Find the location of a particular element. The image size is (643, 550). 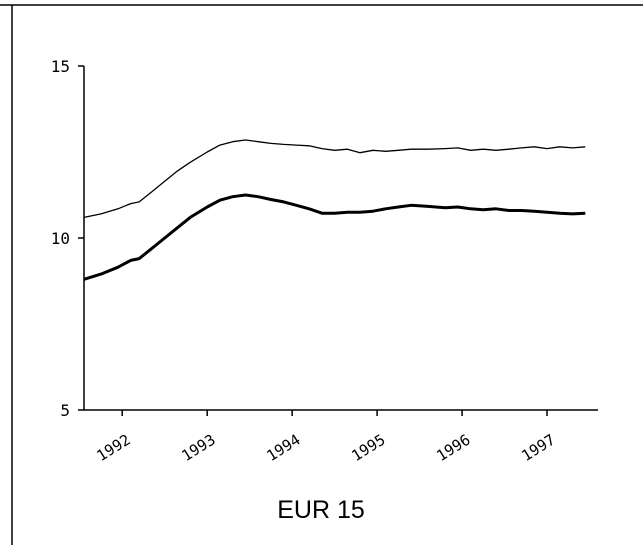

y-tick-label: 10 is located at coordinates (60, 238).